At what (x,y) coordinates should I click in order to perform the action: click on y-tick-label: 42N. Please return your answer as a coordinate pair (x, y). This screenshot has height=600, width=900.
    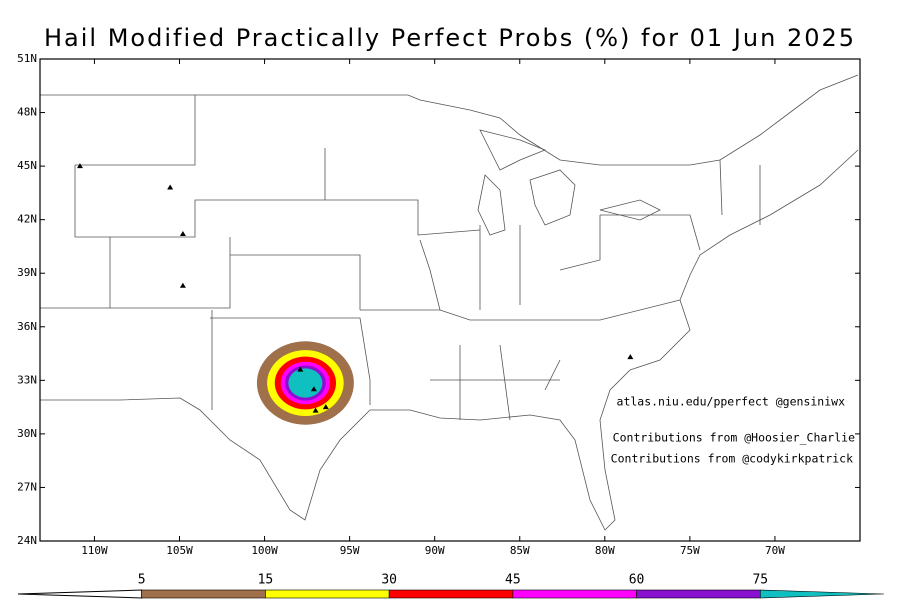
    Looking at the image, I should click on (27, 219).